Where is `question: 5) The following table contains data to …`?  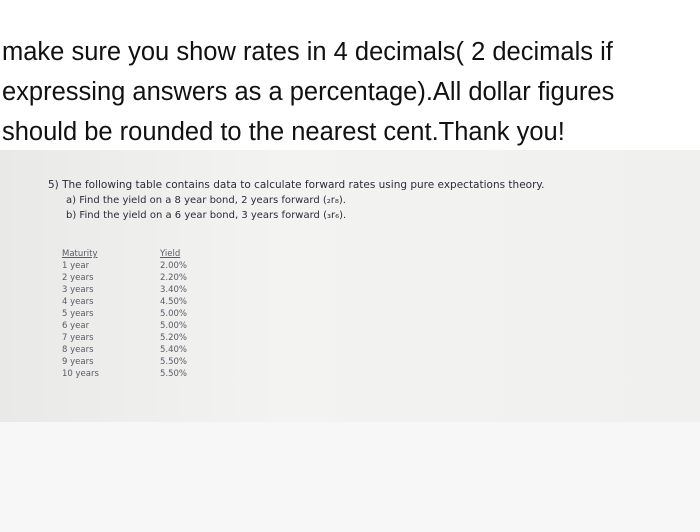 question: 5) The following table contains data to … is located at coordinates (296, 200).